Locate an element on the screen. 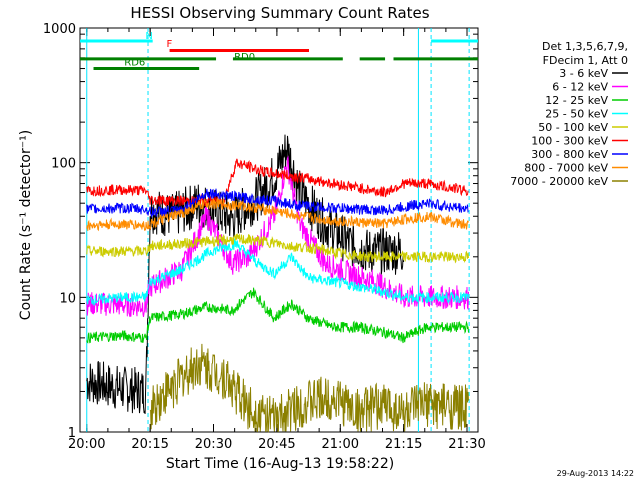 This screenshot has width=640, height=484. annotation-label: RD6 is located at coordinates (134, 62).